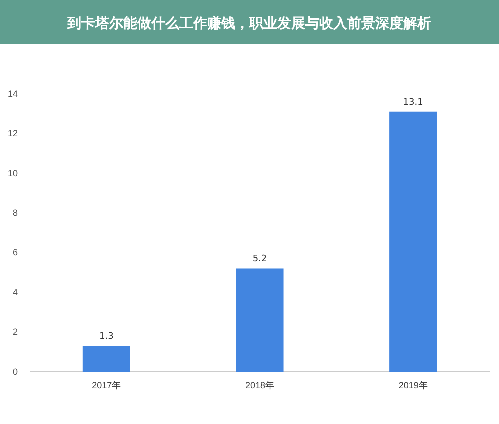  Describe the element at coordinates (15, 292) in the screenshot. I see `y-tick-label: 4` at that location.